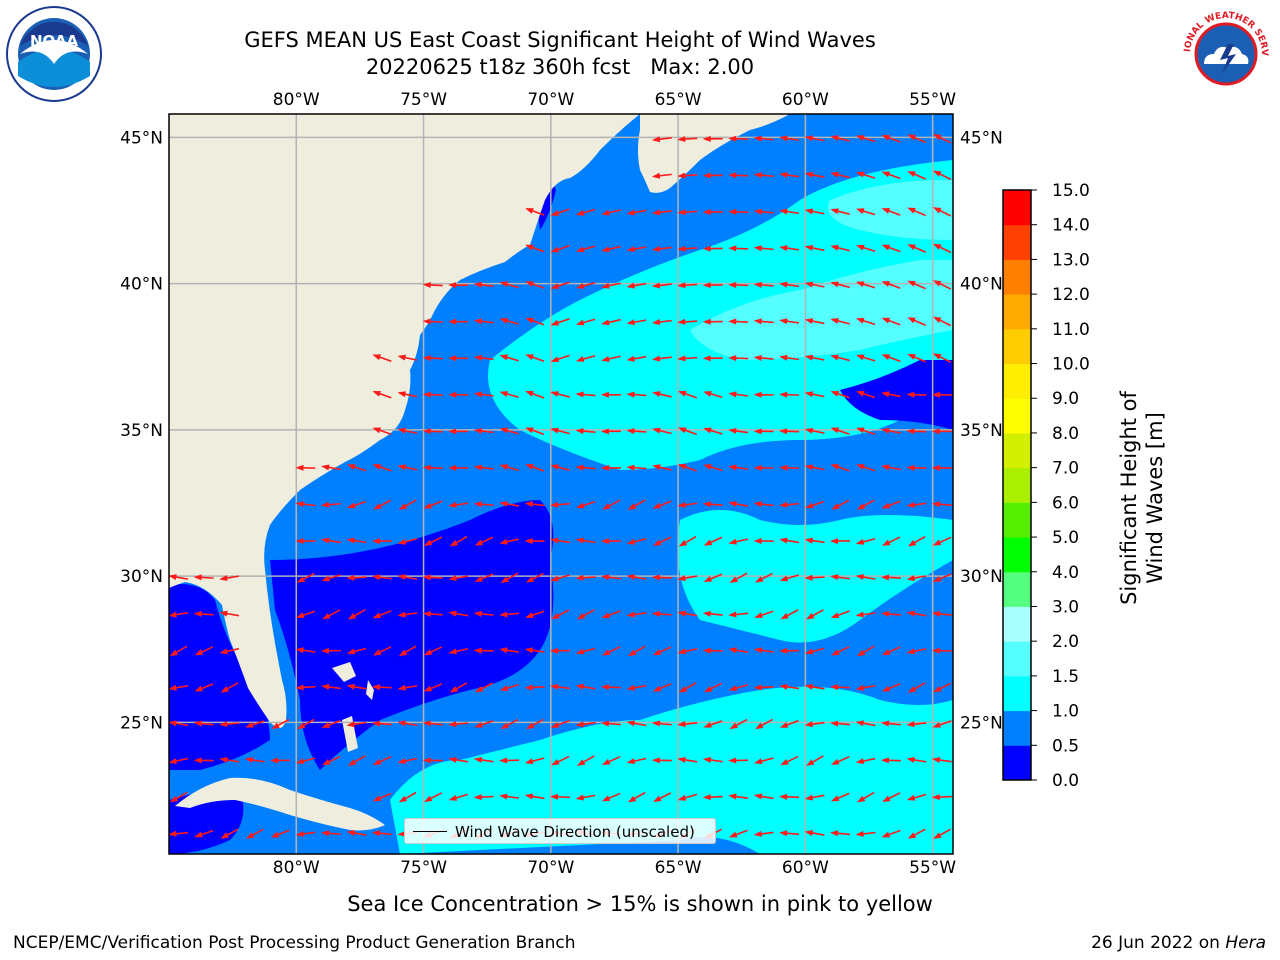 This screenshot has width=1280, height=960. I want to click on lon-tick-label: 60°W, so click(805, 868).